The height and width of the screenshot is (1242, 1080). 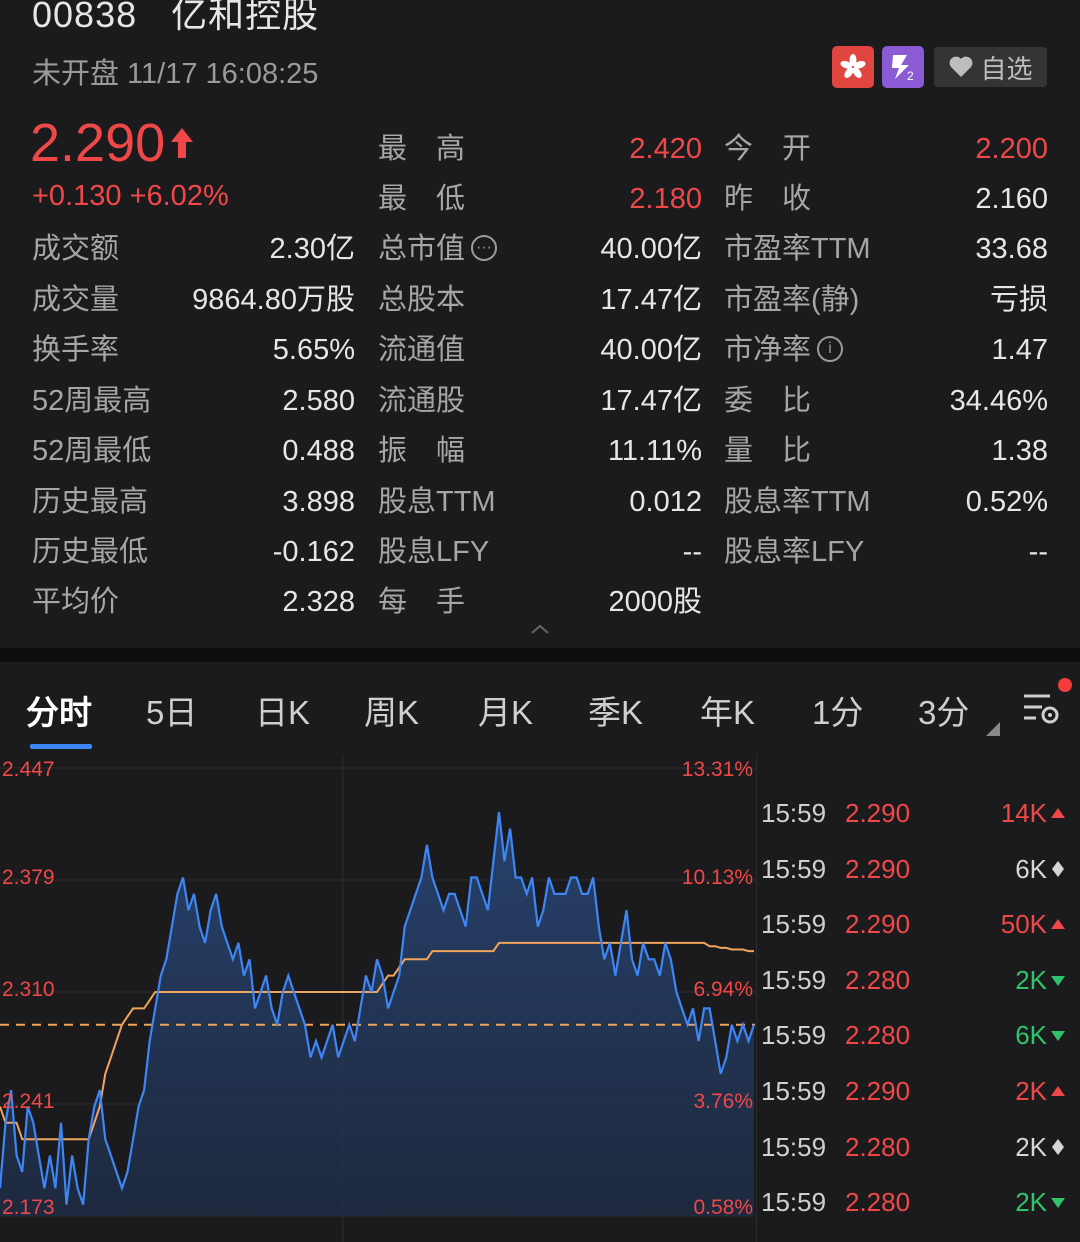 I want to click on collapse-chevron-icon, so click(x=540, y=631).